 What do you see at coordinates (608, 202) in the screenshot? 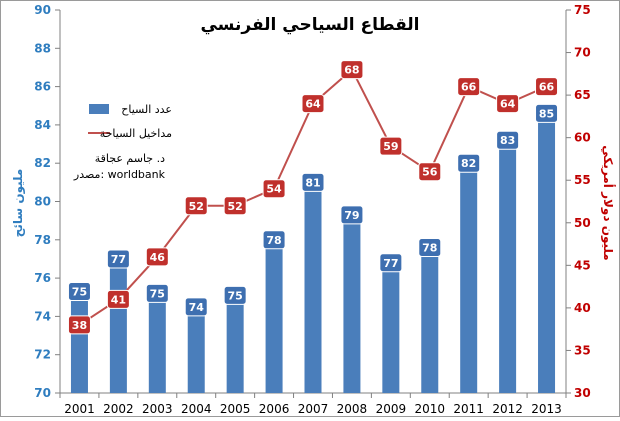
I see `right-axis-label: مليون دولار أمريكي` at bounding box center [608, 202].